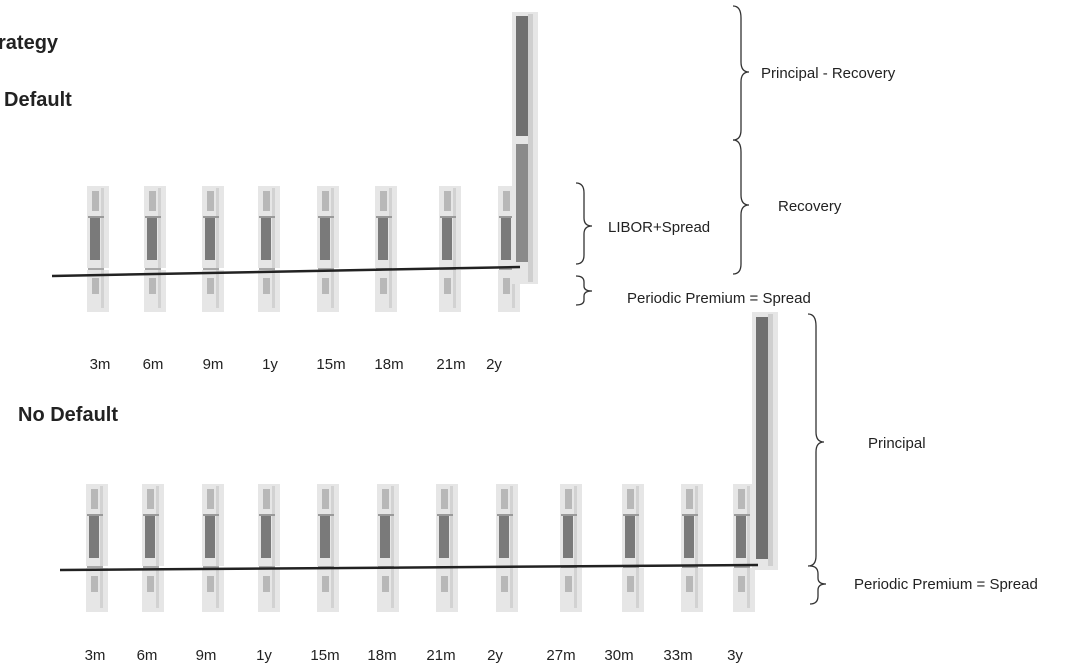 This screenshot has height=666, width=1071. I want to click on label-principal-recovery: Principal - Recovery, so click(828, 73).